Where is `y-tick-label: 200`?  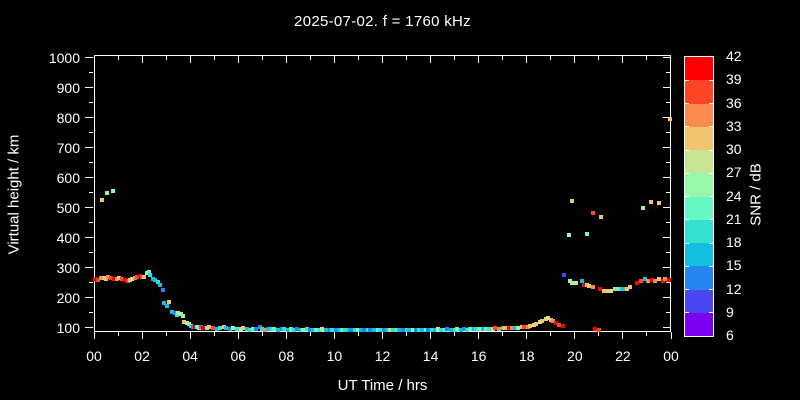
y-tick-label: 200 is located at coordinates (68, 297).